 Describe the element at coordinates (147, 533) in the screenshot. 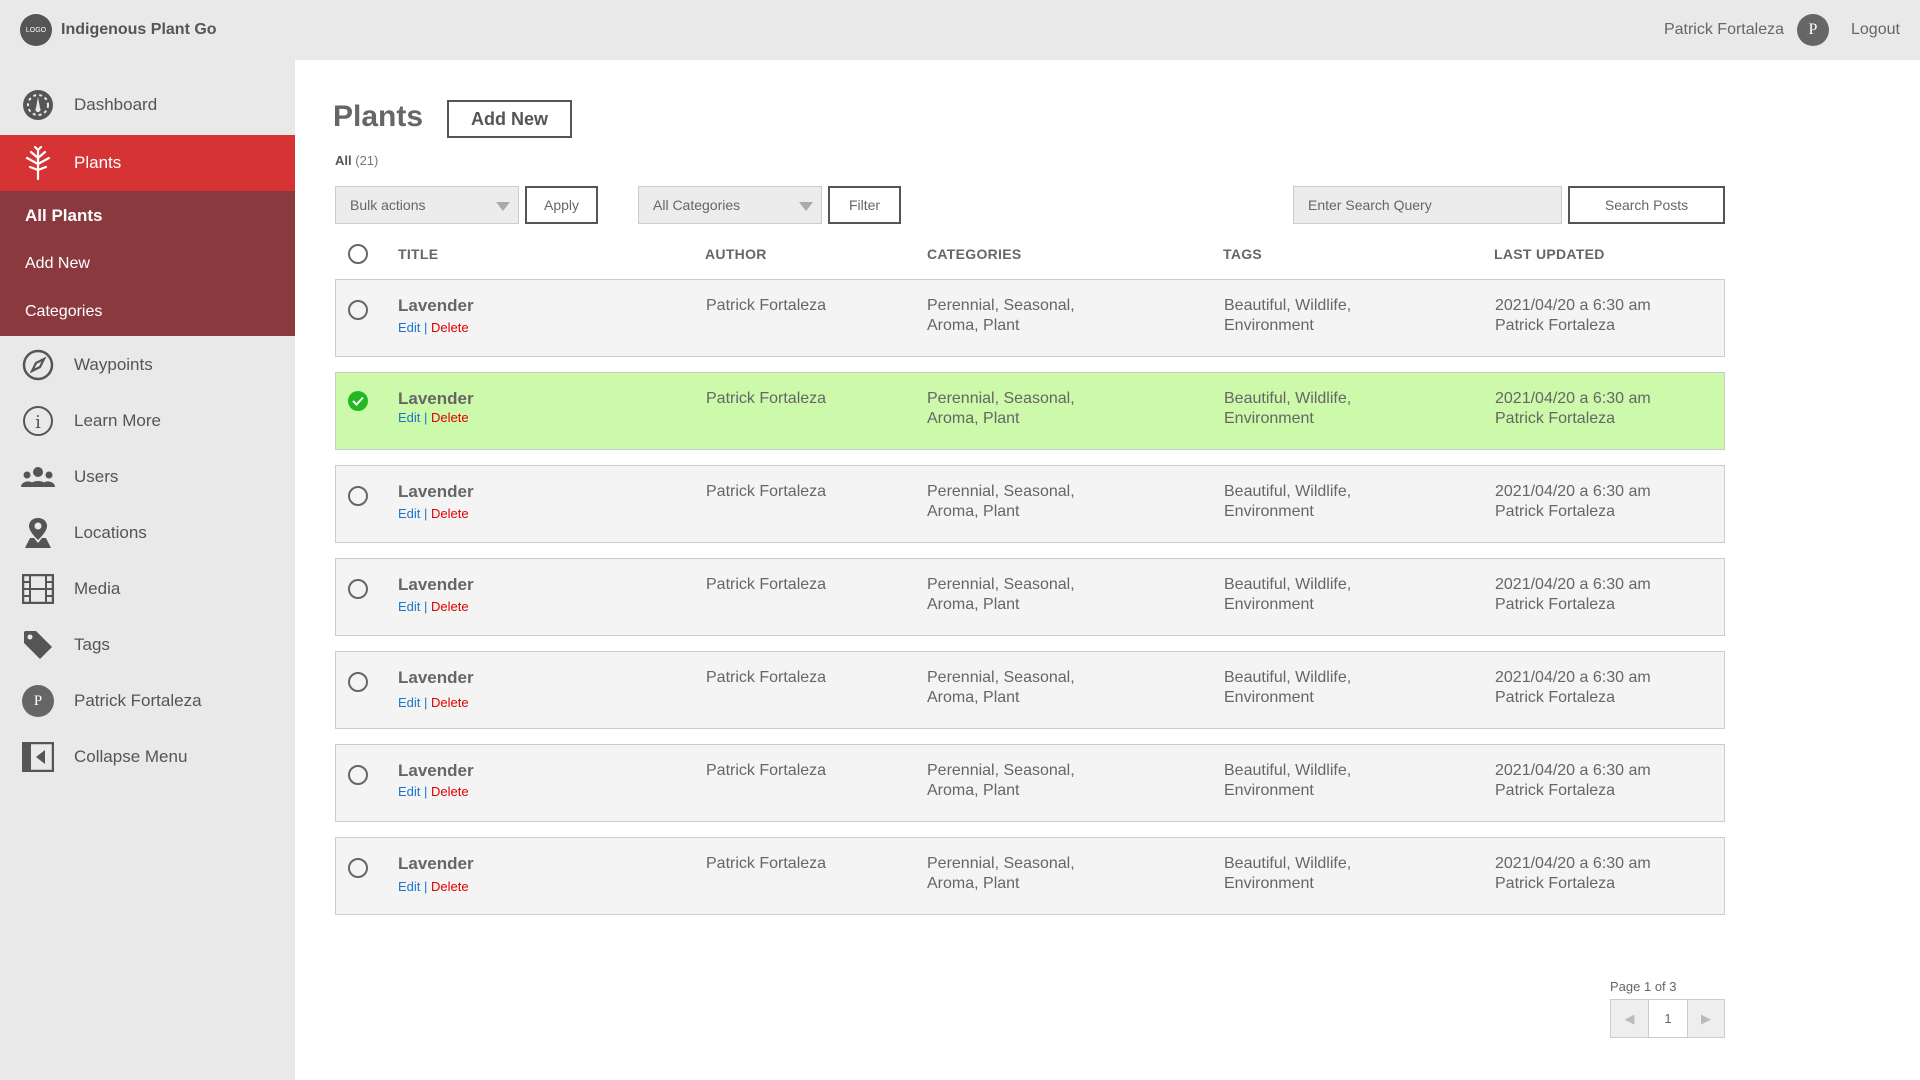

I see `sidebar-item-locations: Locations` at that location.